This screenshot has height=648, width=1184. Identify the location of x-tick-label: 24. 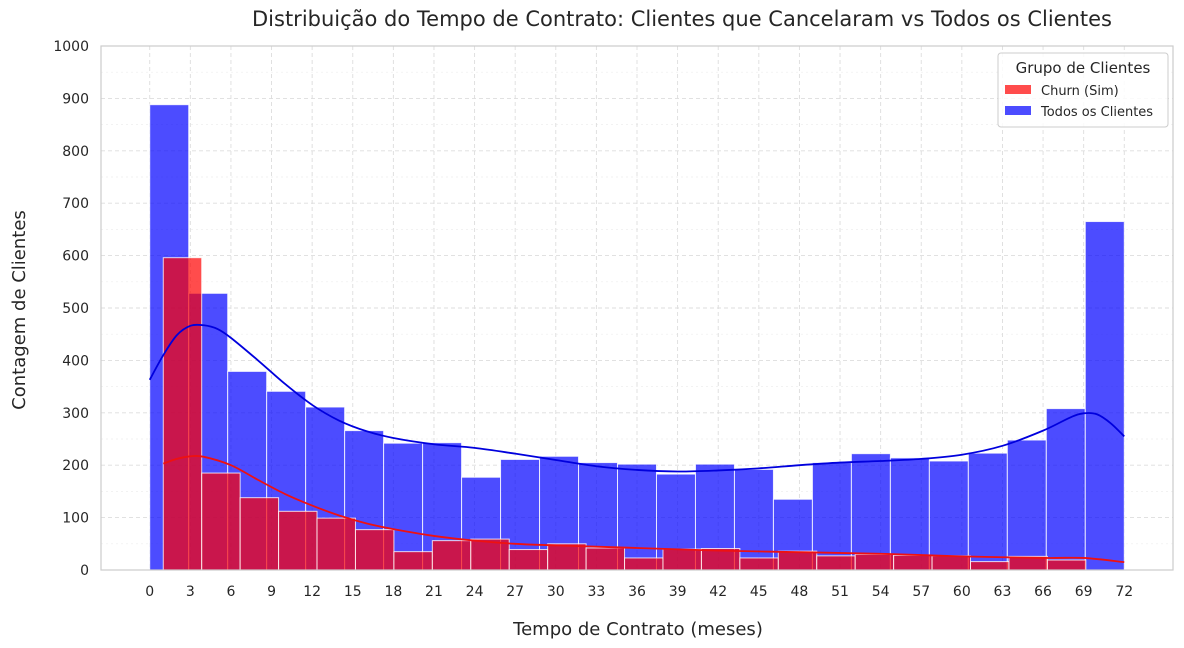
(475, 592).